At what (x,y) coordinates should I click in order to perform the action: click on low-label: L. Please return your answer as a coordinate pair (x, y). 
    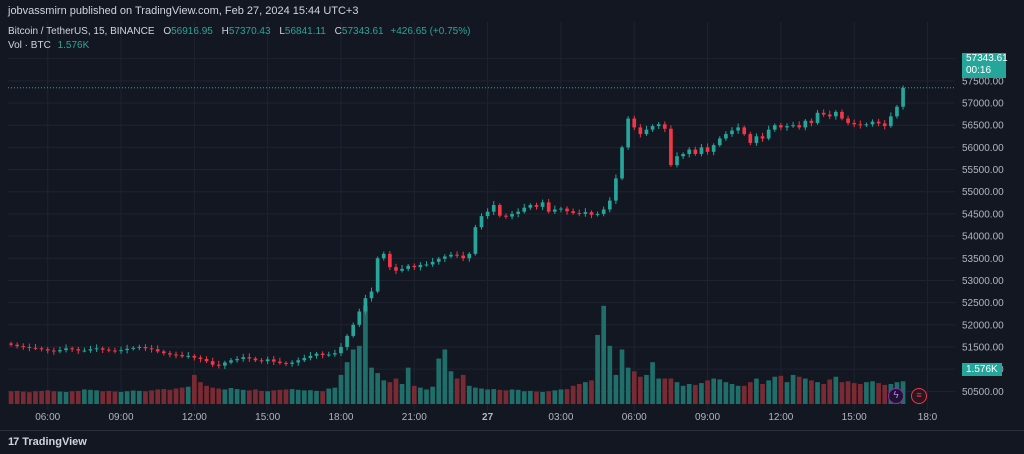
    Looking at the image, I should click on (282, 31).